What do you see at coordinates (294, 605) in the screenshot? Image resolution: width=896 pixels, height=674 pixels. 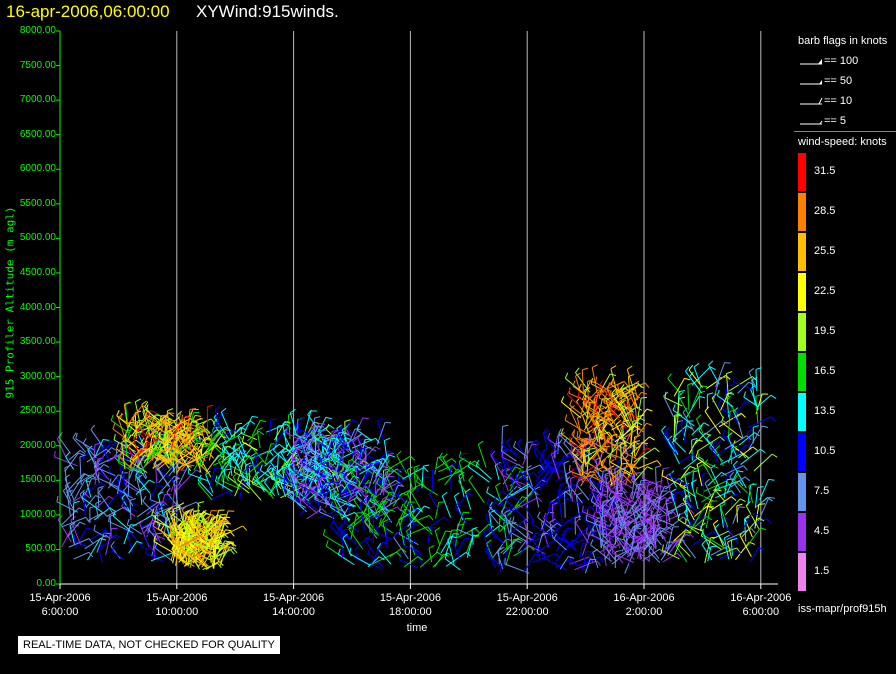 I see `x-tick-label: 15-Apr-2006 14:00:00` at bounding box center [294, 605].